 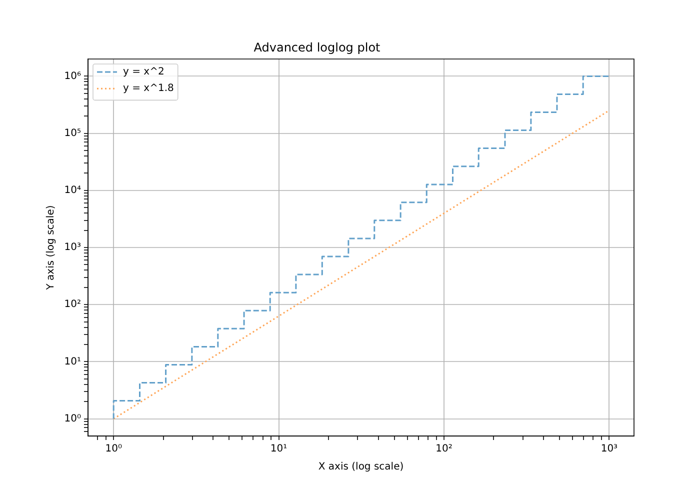 What do you see at coordinates (113, 449) in the screenshot?
I see `x-tick-label: 10⁰` at bounding box center [113, 449].